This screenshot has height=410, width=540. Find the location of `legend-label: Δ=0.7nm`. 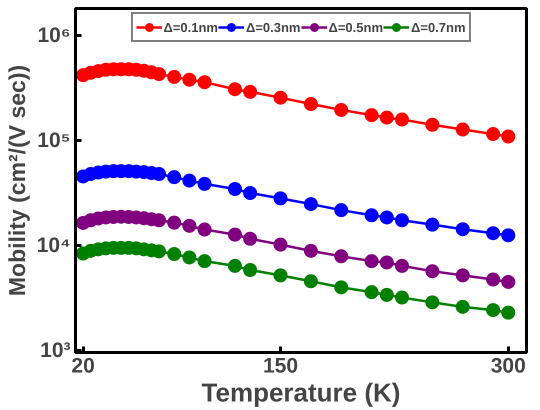

legend-label: Δ=0.7nm is located at coordinates (438, 27).